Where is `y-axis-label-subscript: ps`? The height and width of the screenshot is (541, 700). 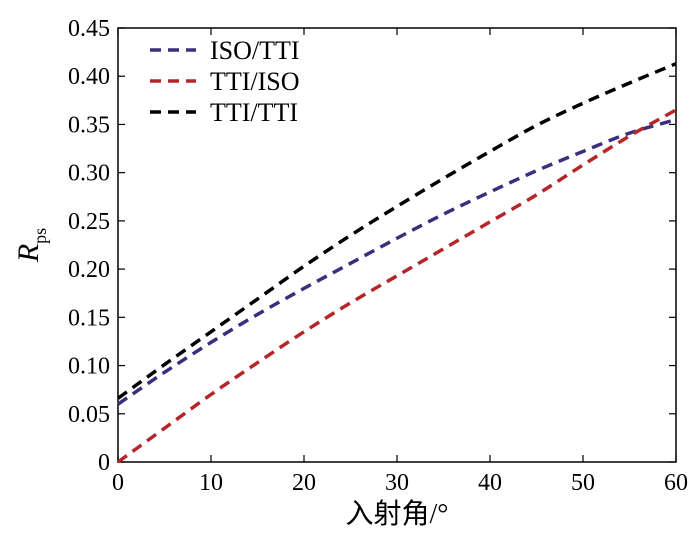
y-axis-label-subscript: ps is located at coordinates (40, 236).